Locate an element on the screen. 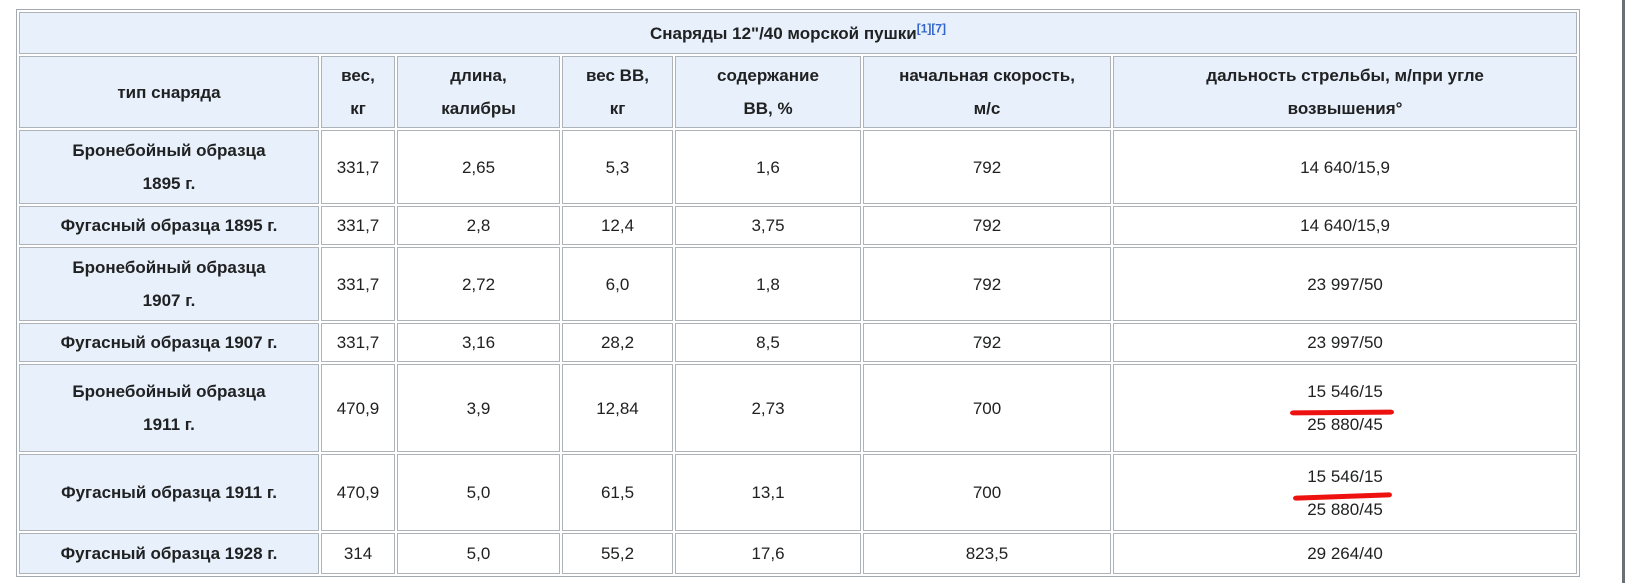  red-underline-annotation is located at coordinates (1342, 412).